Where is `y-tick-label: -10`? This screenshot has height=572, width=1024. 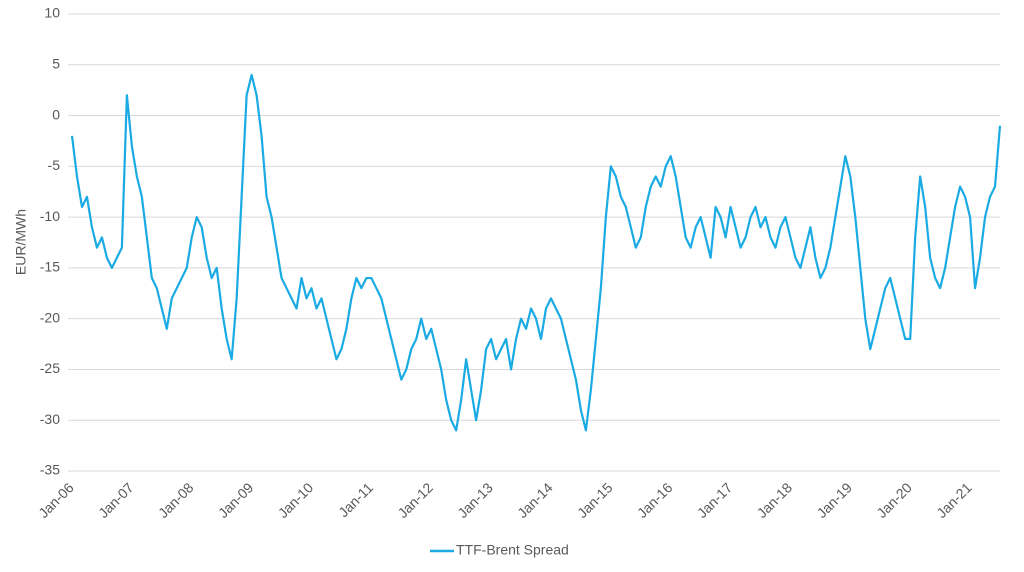 y-tick-label: -10 is located at coordinates (50, 216).